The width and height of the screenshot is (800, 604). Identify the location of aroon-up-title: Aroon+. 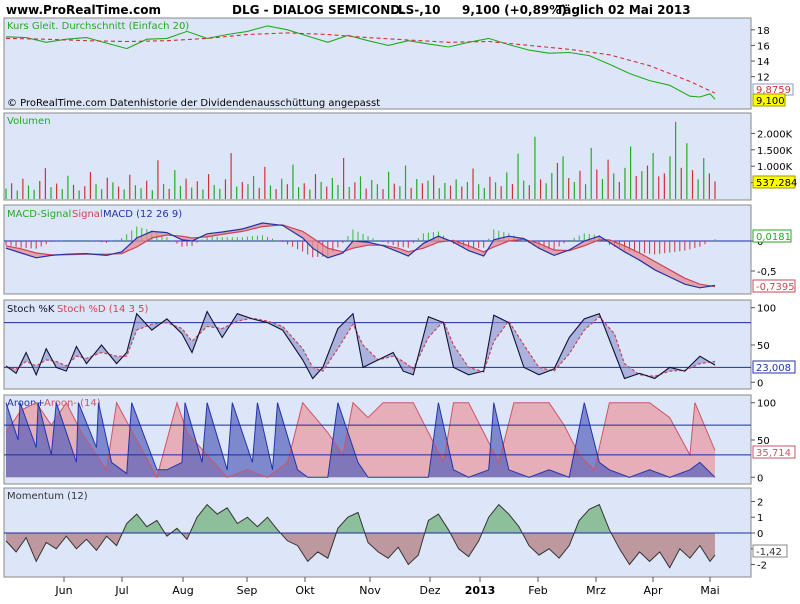
(26, 403).